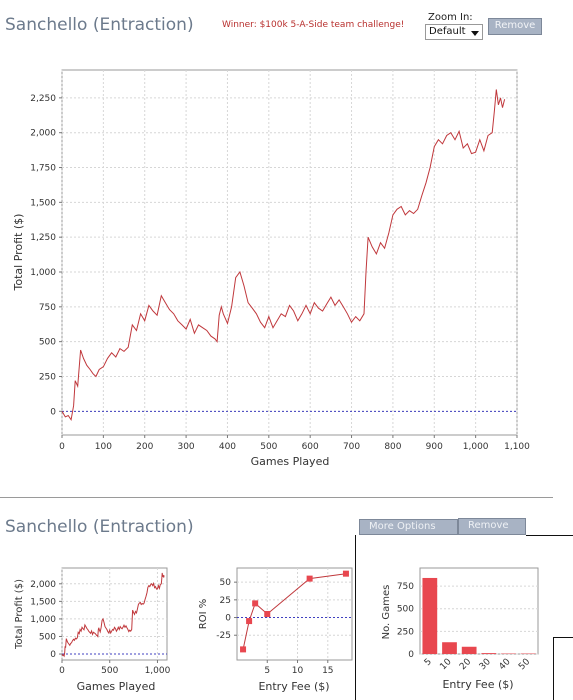  I want to click on y-tick-label: 1,250, so click(43, 238).